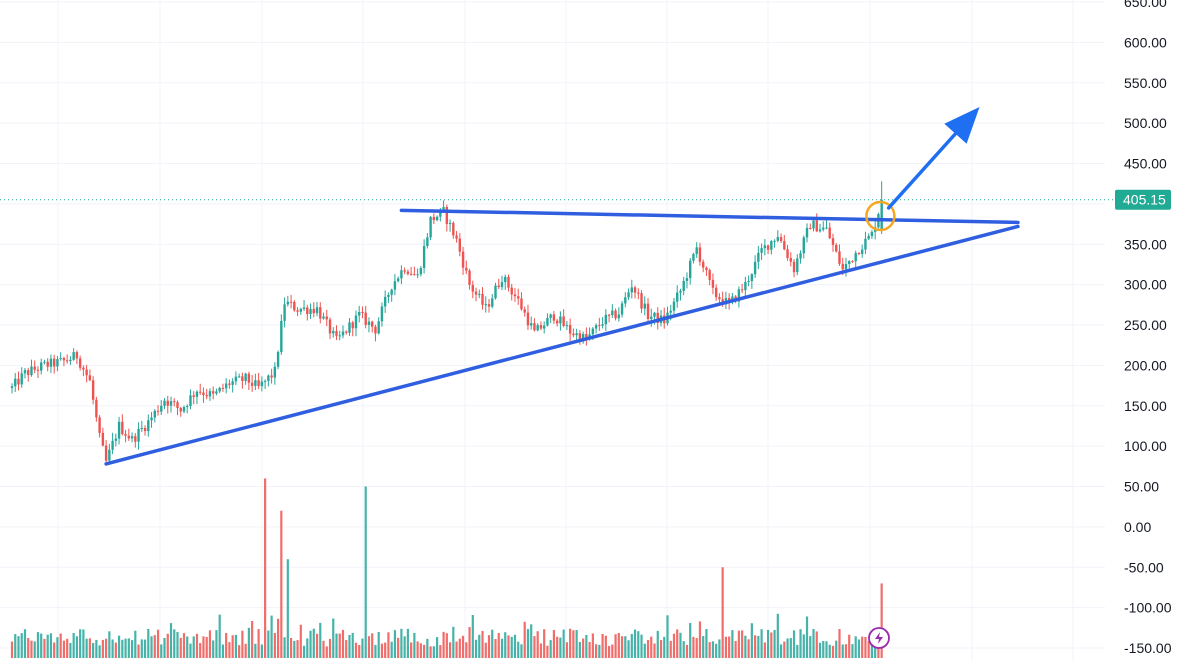 The height and width of the screenshot is (661, 1200). What do you see at coordinates (709, 216) in the screenshot?
I see `resistance-trendline` at bounding box center [709, 216].